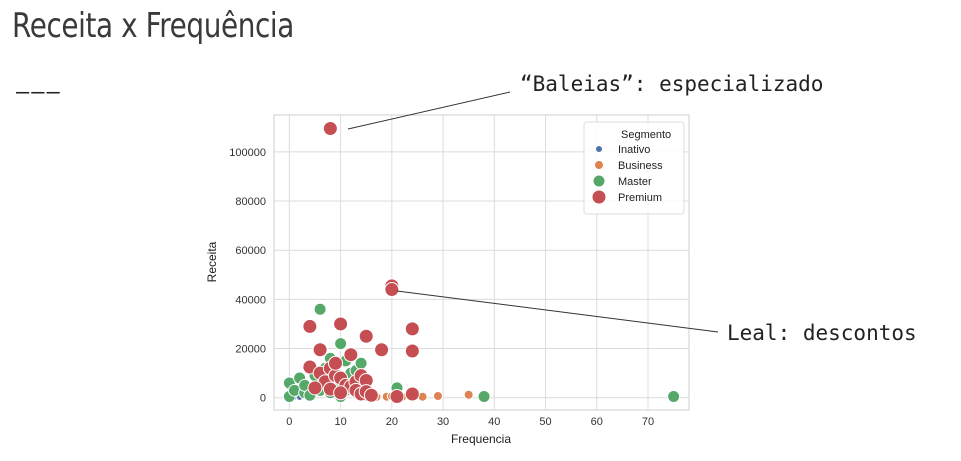 This screenshot has height=461, width=961. I want to click on legend-title: Segmento, so click(646, 135).